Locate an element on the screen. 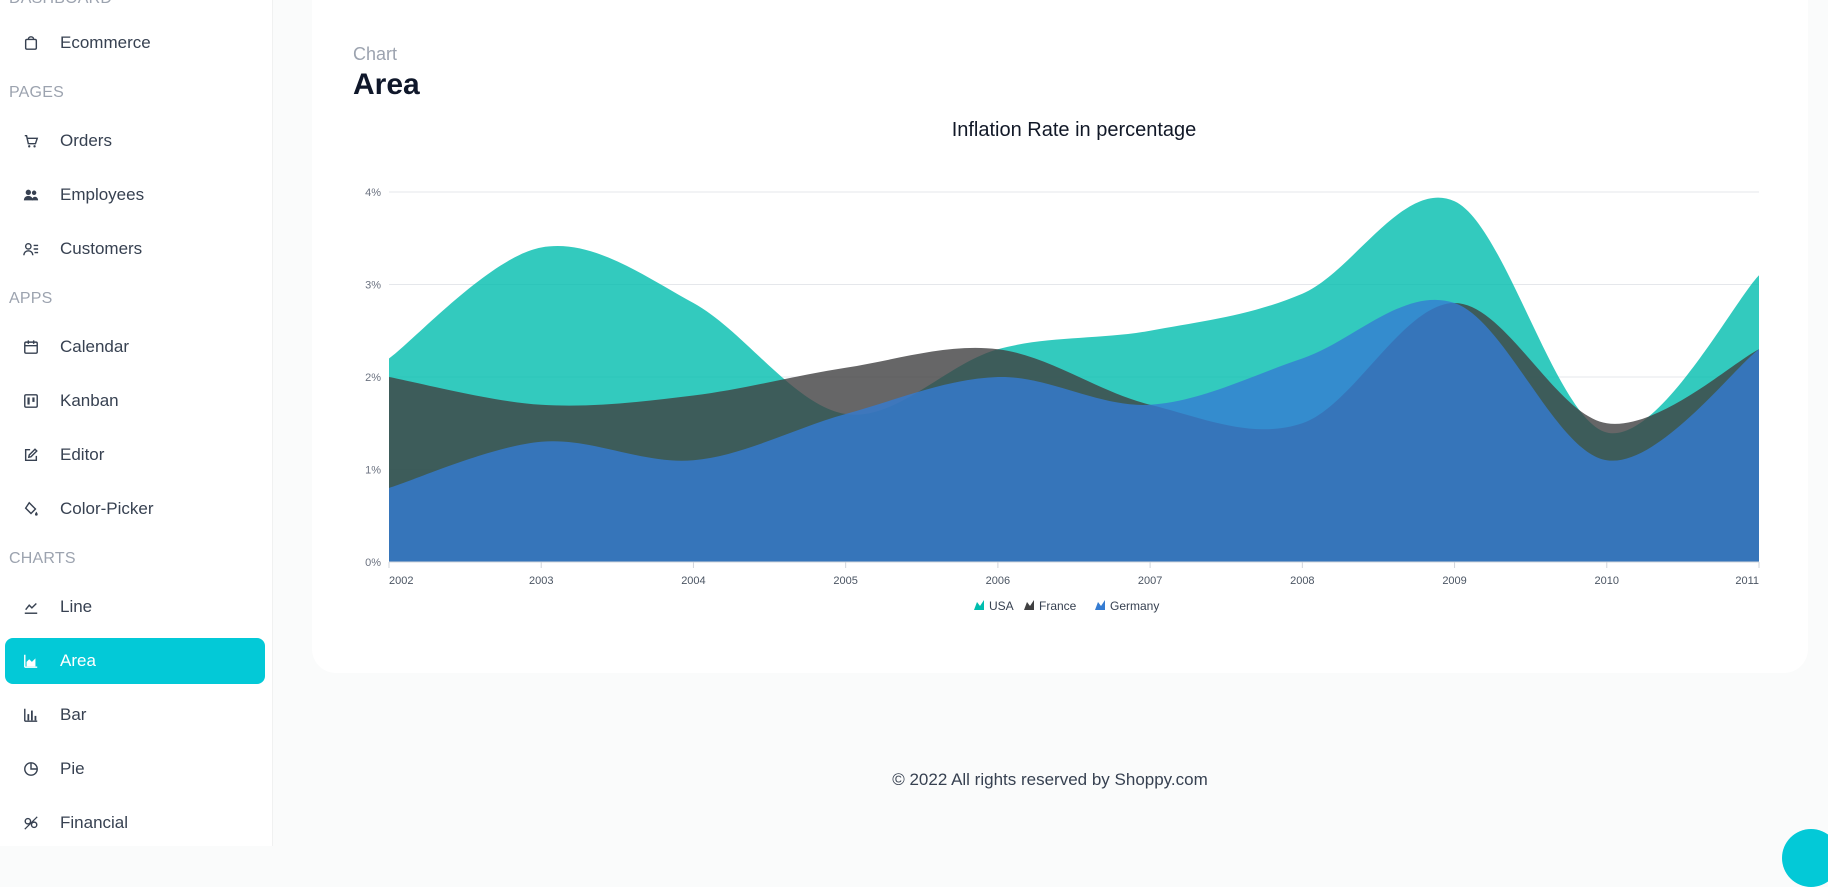 The height and width of the screenshot is (887, 1828). sidebar-item-editor: Editor is located at coordinates (135, 455).